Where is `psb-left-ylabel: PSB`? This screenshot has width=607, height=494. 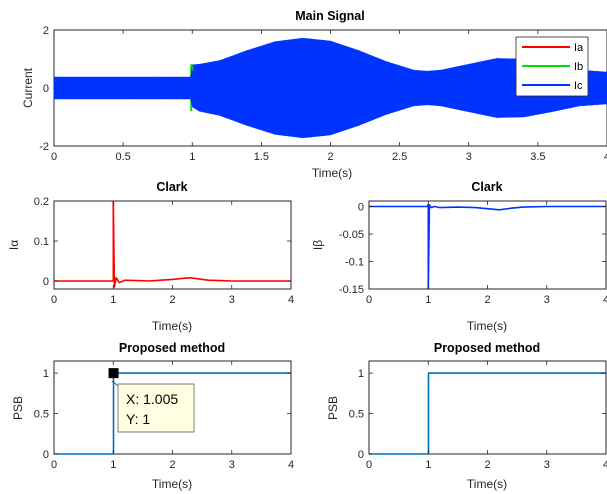 psb-left-ylabel: PSB is located at coordinates (18, 408).